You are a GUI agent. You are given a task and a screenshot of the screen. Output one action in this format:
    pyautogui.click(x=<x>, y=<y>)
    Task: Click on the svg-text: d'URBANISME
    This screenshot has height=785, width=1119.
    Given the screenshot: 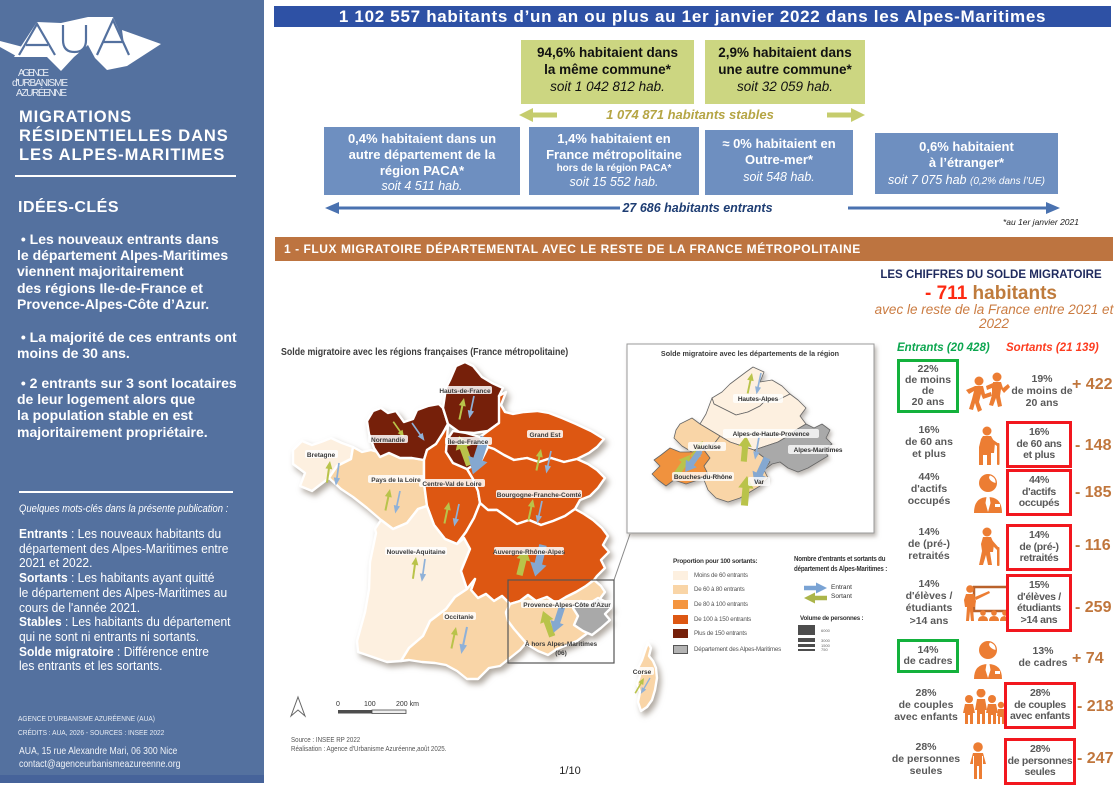 What is the action you would take?
    pyautogui.click(x=40, y=83)
    